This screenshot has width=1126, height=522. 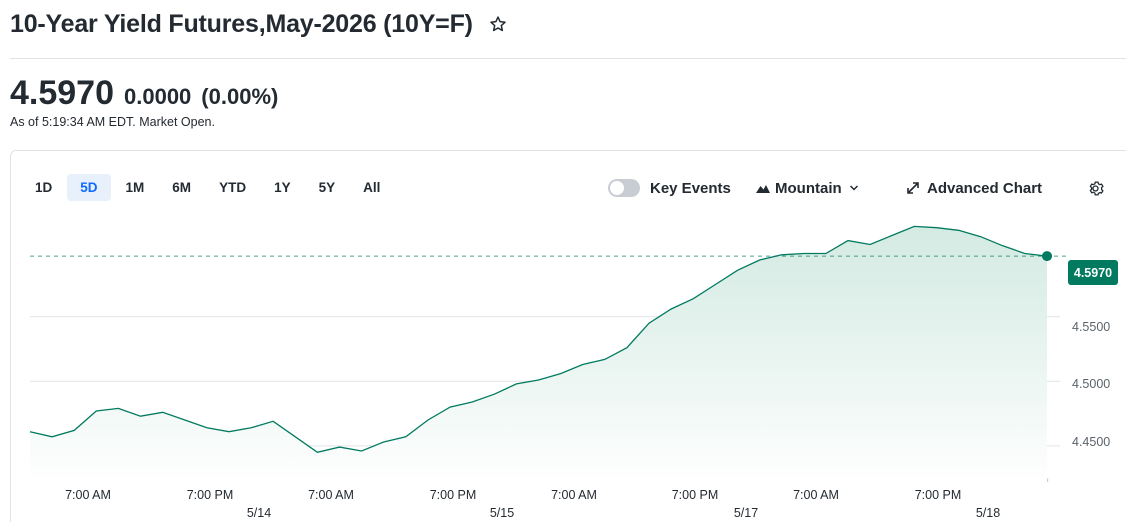 I want to click on date-label: 5/14, so click(x=259, y=513).